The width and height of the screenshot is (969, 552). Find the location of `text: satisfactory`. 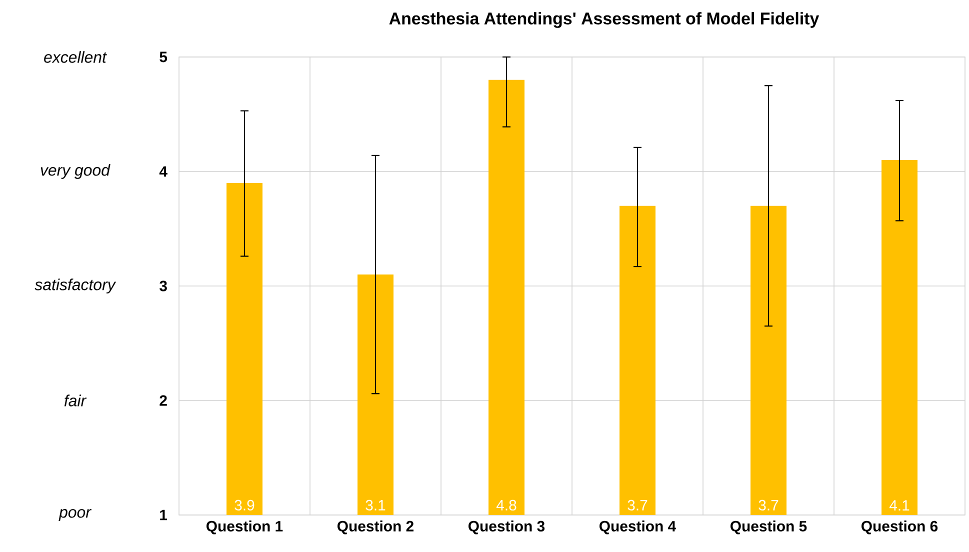

text: satisfactory is located at coordinates (75, 286).